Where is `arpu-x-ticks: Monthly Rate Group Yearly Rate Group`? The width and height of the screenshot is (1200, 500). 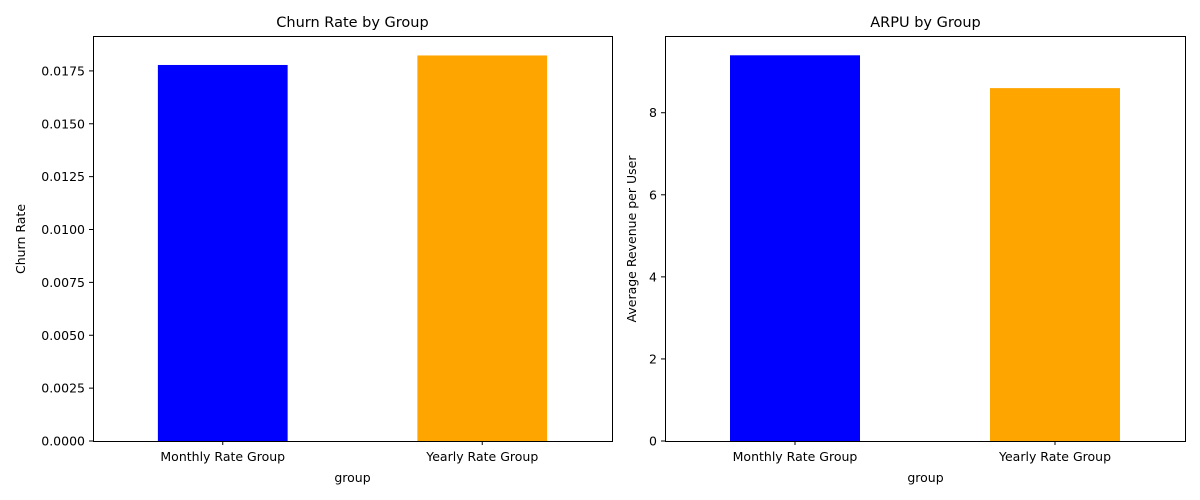 arpu-x-ticks: Monthly Rate Group Yearly Rate Group is located at coordinates (922, 452).